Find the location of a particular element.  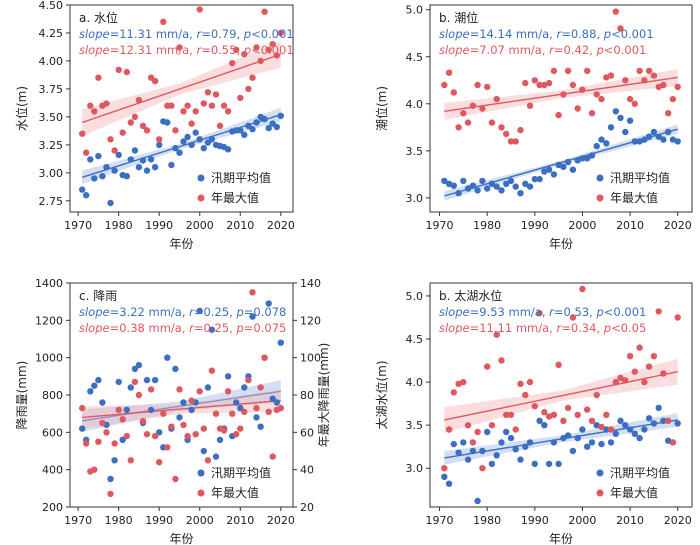

y2-tick-label: 100 is located at coordinates (310, 358).